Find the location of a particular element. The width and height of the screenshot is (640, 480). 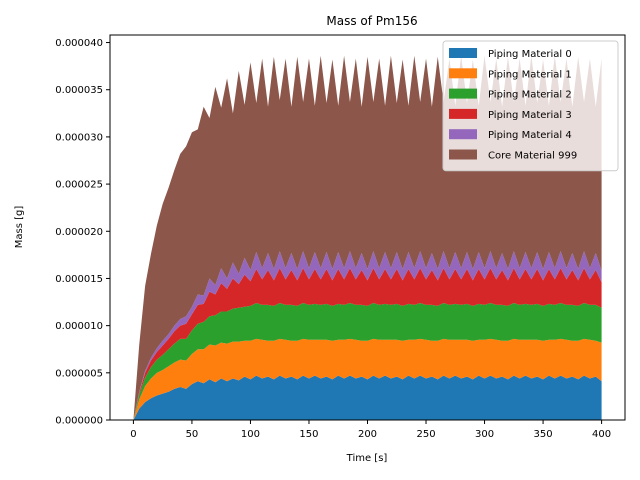

y-tick-label: 0.000010 is located at coordinates (79, 326).